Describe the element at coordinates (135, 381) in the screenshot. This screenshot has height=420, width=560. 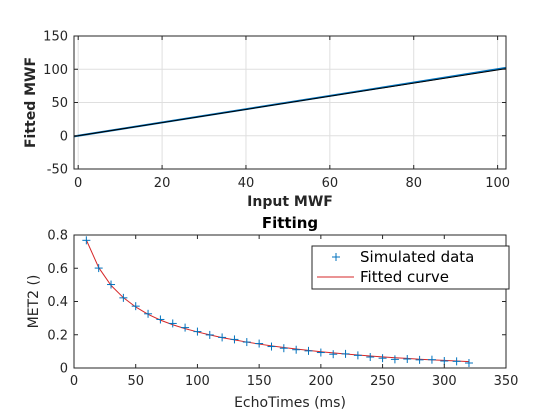
I see `x-tick-label: 50` at that location.